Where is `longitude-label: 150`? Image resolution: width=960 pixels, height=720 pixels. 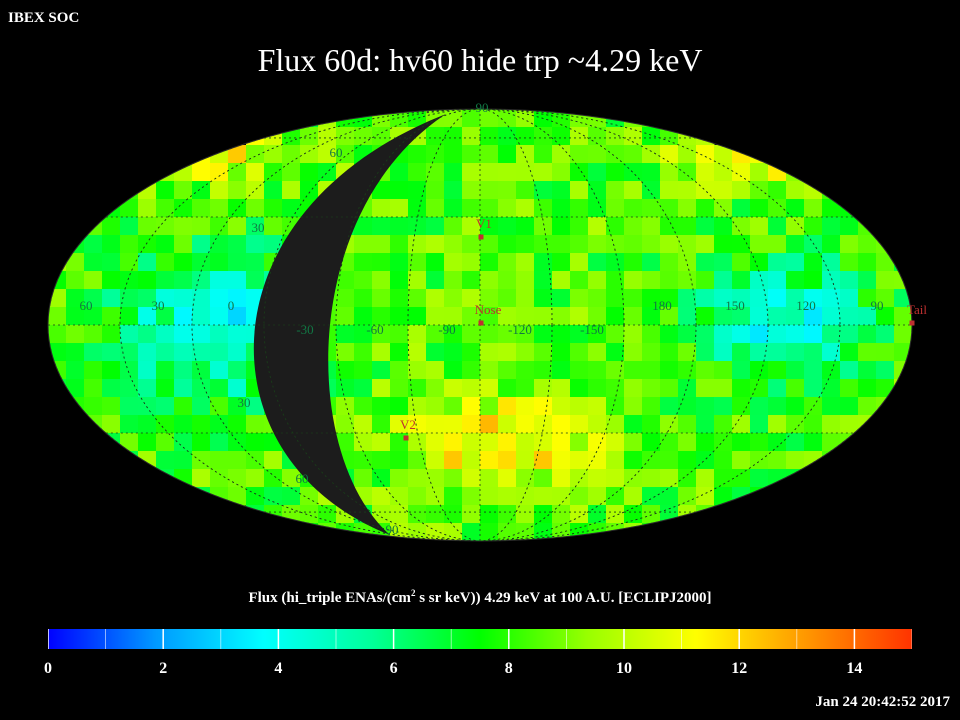 longitude-label: 150 is located at coordinates (735, 305).